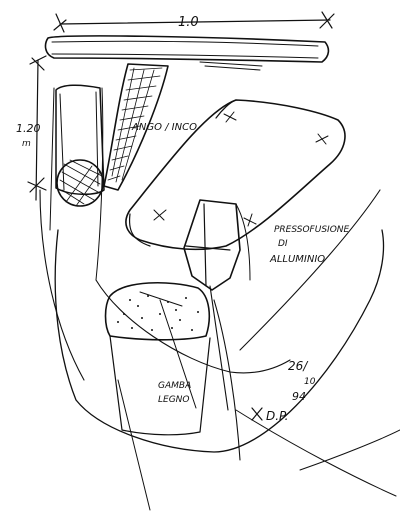 The height and width of the screenshot is (513, 400). What do you see at coordinates (277, 416) in the screenshot?
I see `signature-text: D.P.` at bounding box center [277, 416].